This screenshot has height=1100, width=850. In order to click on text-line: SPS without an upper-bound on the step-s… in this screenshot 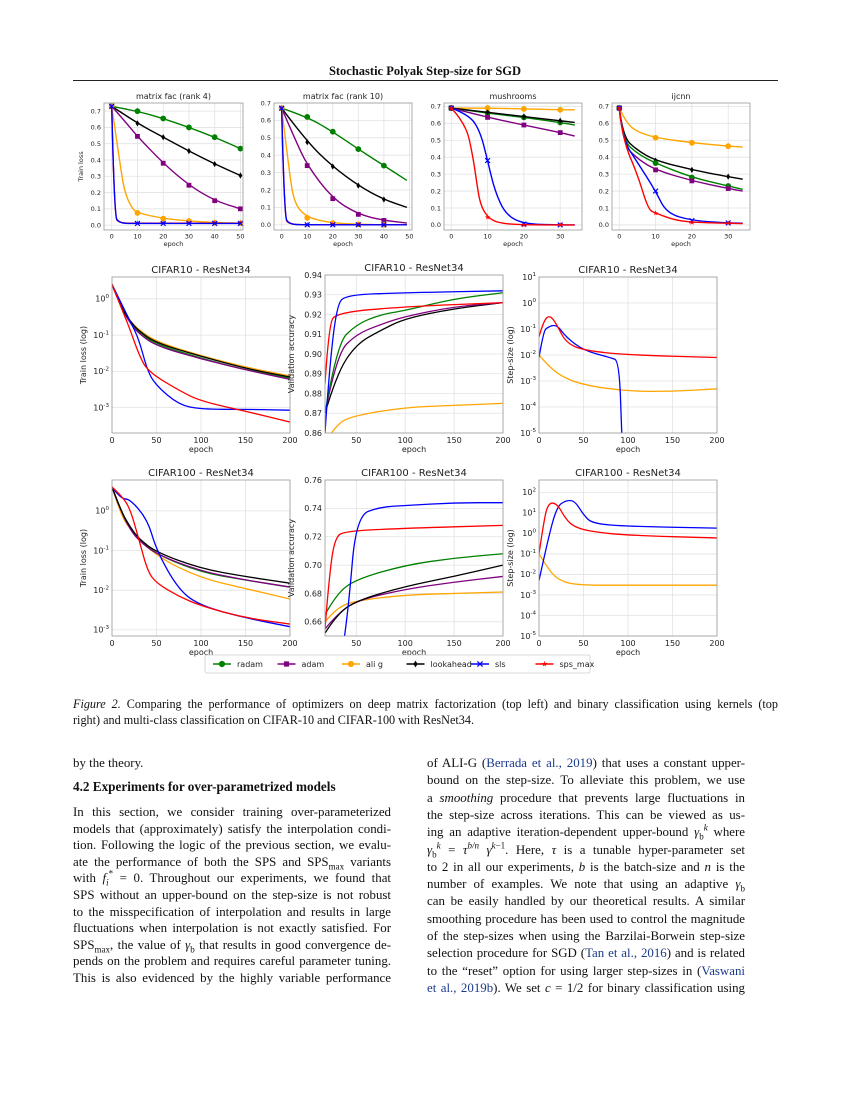, I will do `click(232, 895)`.